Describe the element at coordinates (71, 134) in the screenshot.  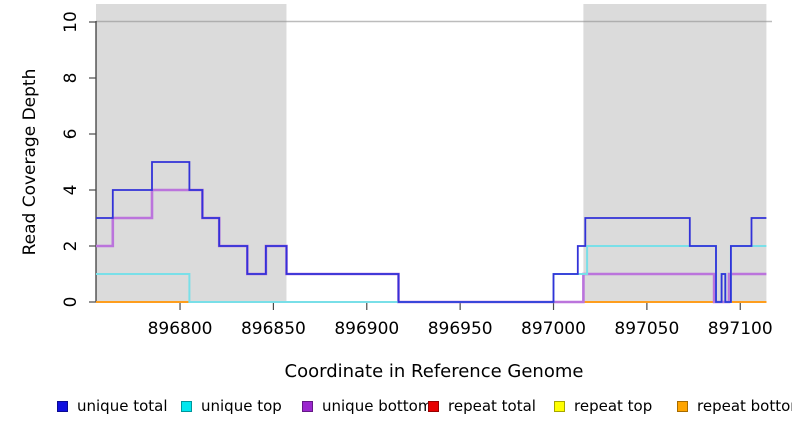
I see `y-tick-label: 6` at that location.